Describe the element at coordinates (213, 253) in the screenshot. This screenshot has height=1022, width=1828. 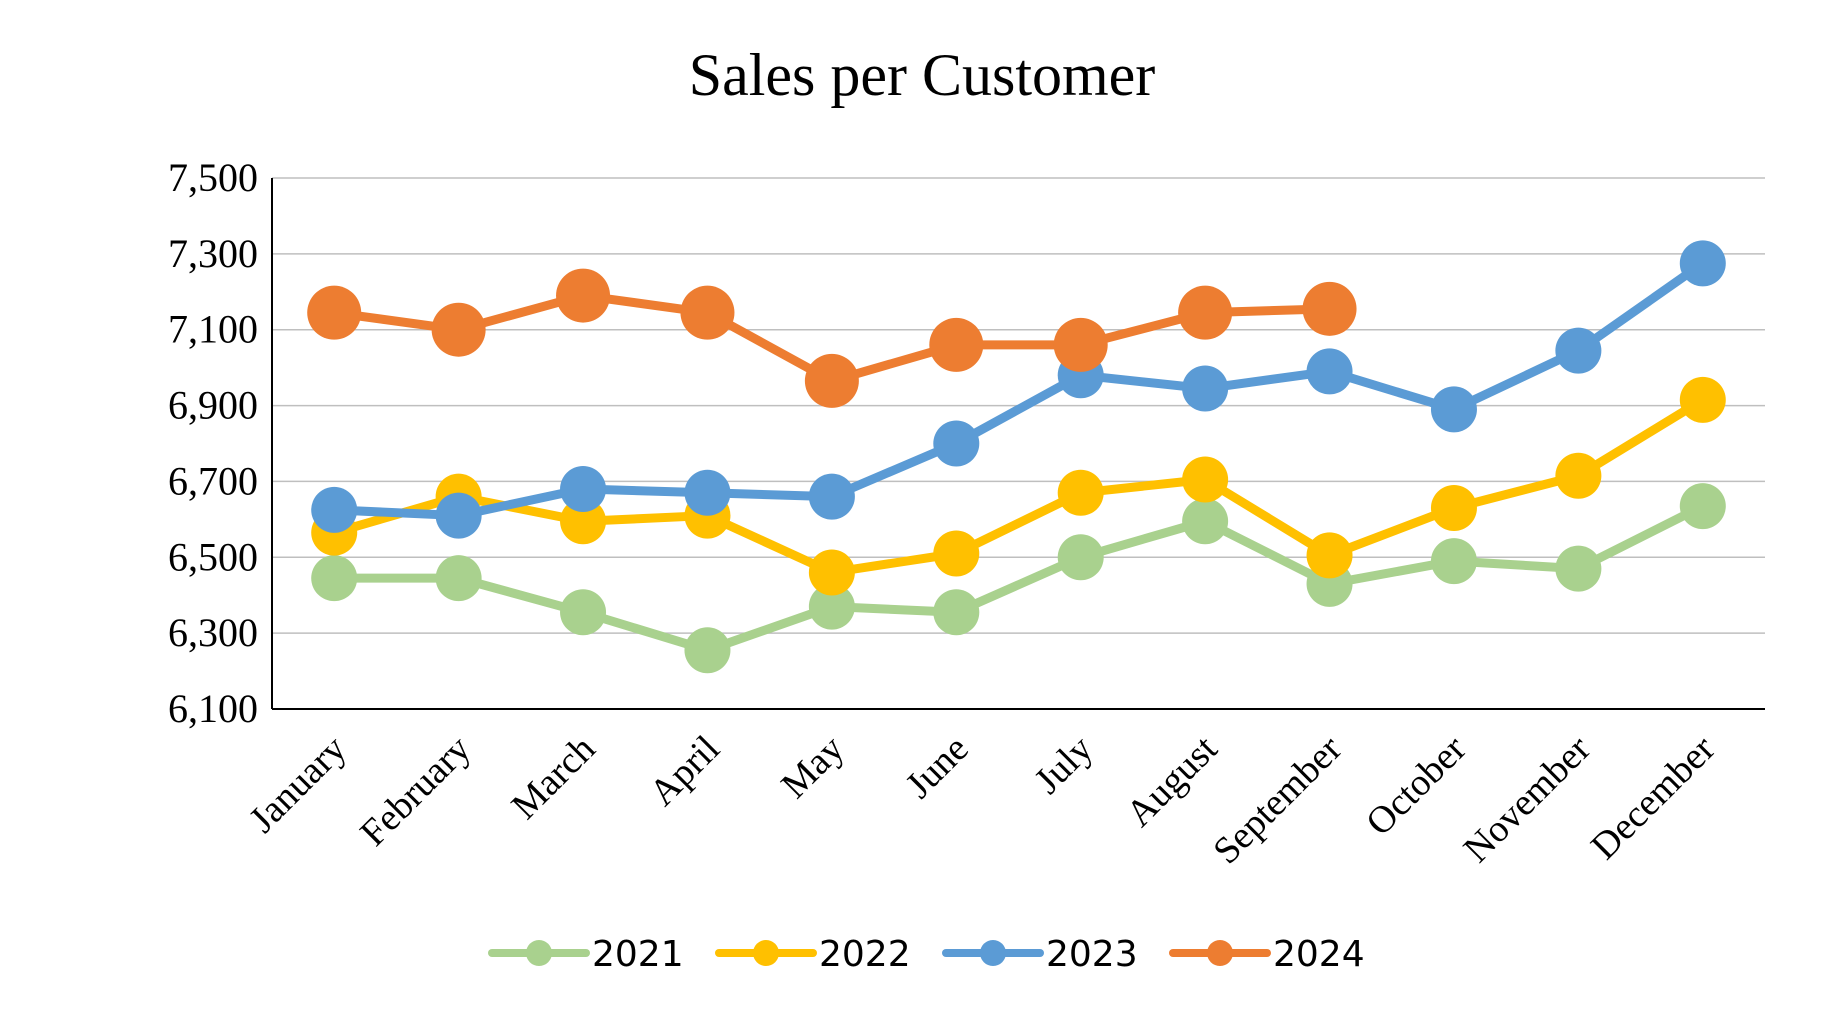
I see `y-tick-label: 7,300` at that location.